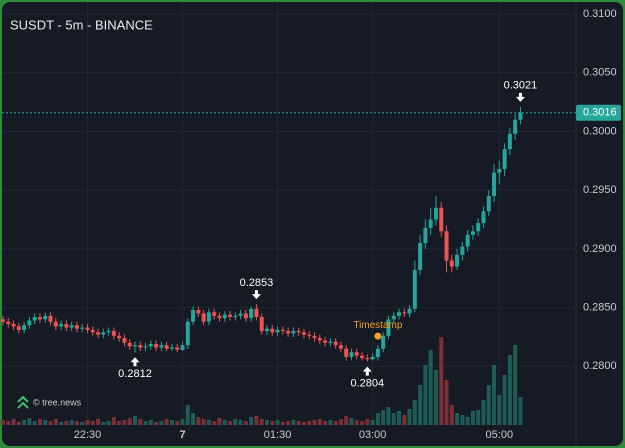  I want to click on annotation-label: 0.2812, so click(135, 374).